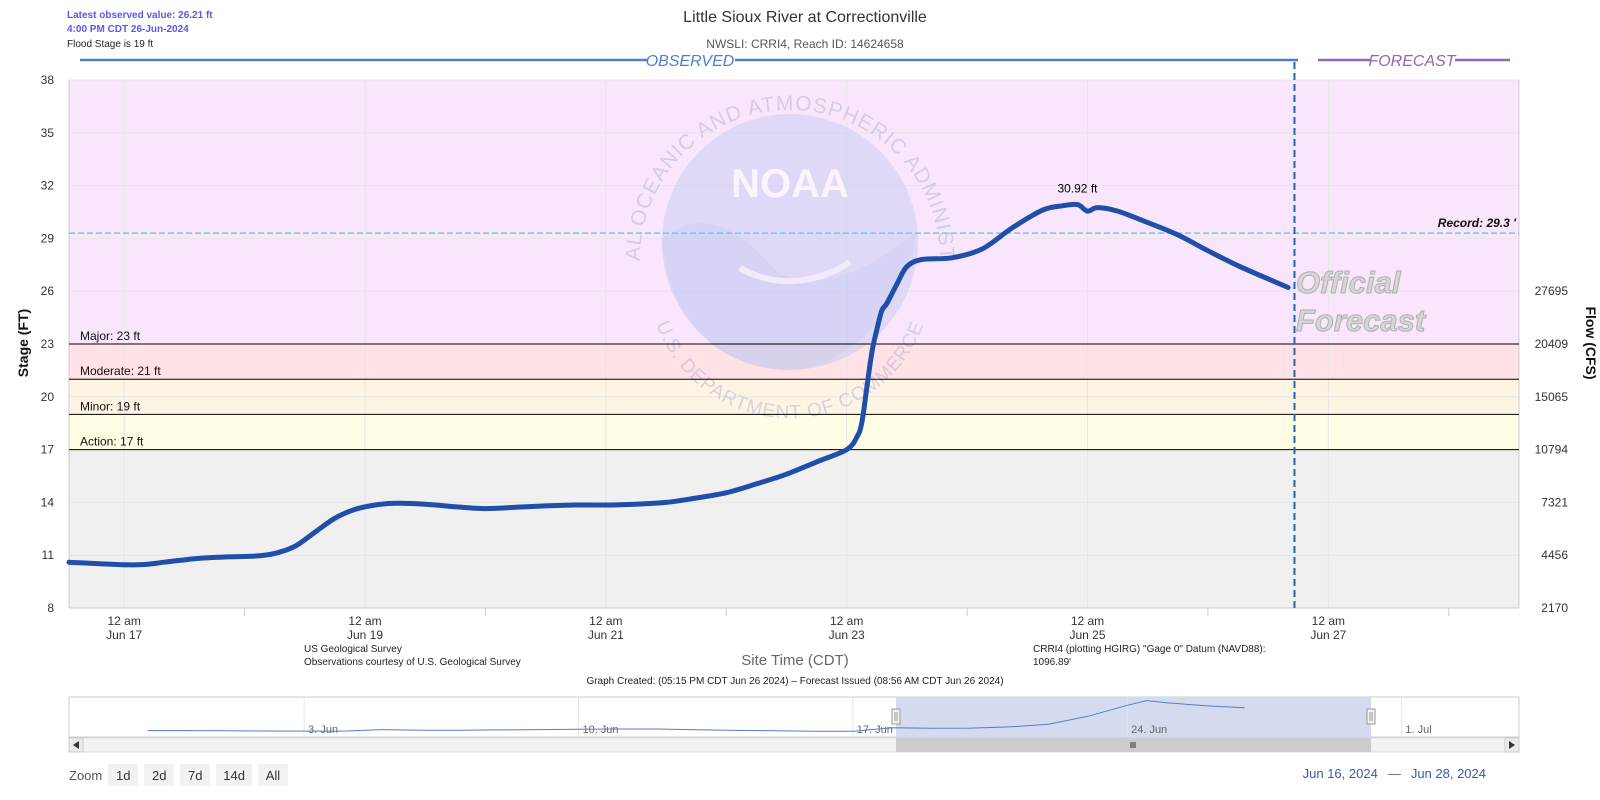  Describe the element at coordinates (1361, 320) in the screenshot. I see `official-forecast-line2: Forecast` at that location.